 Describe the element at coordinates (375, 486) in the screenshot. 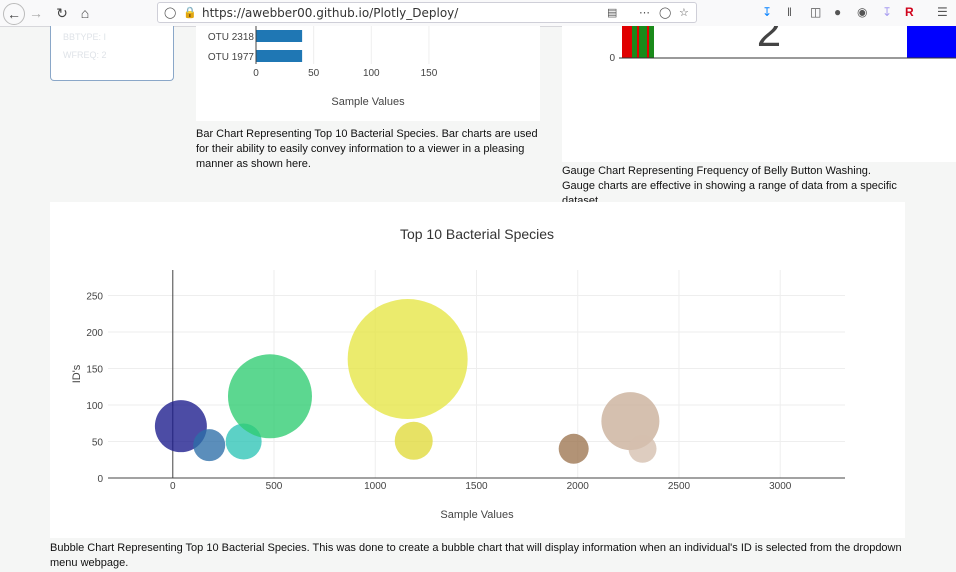

I see `bubble-x-tick-label: 1000` at that location.